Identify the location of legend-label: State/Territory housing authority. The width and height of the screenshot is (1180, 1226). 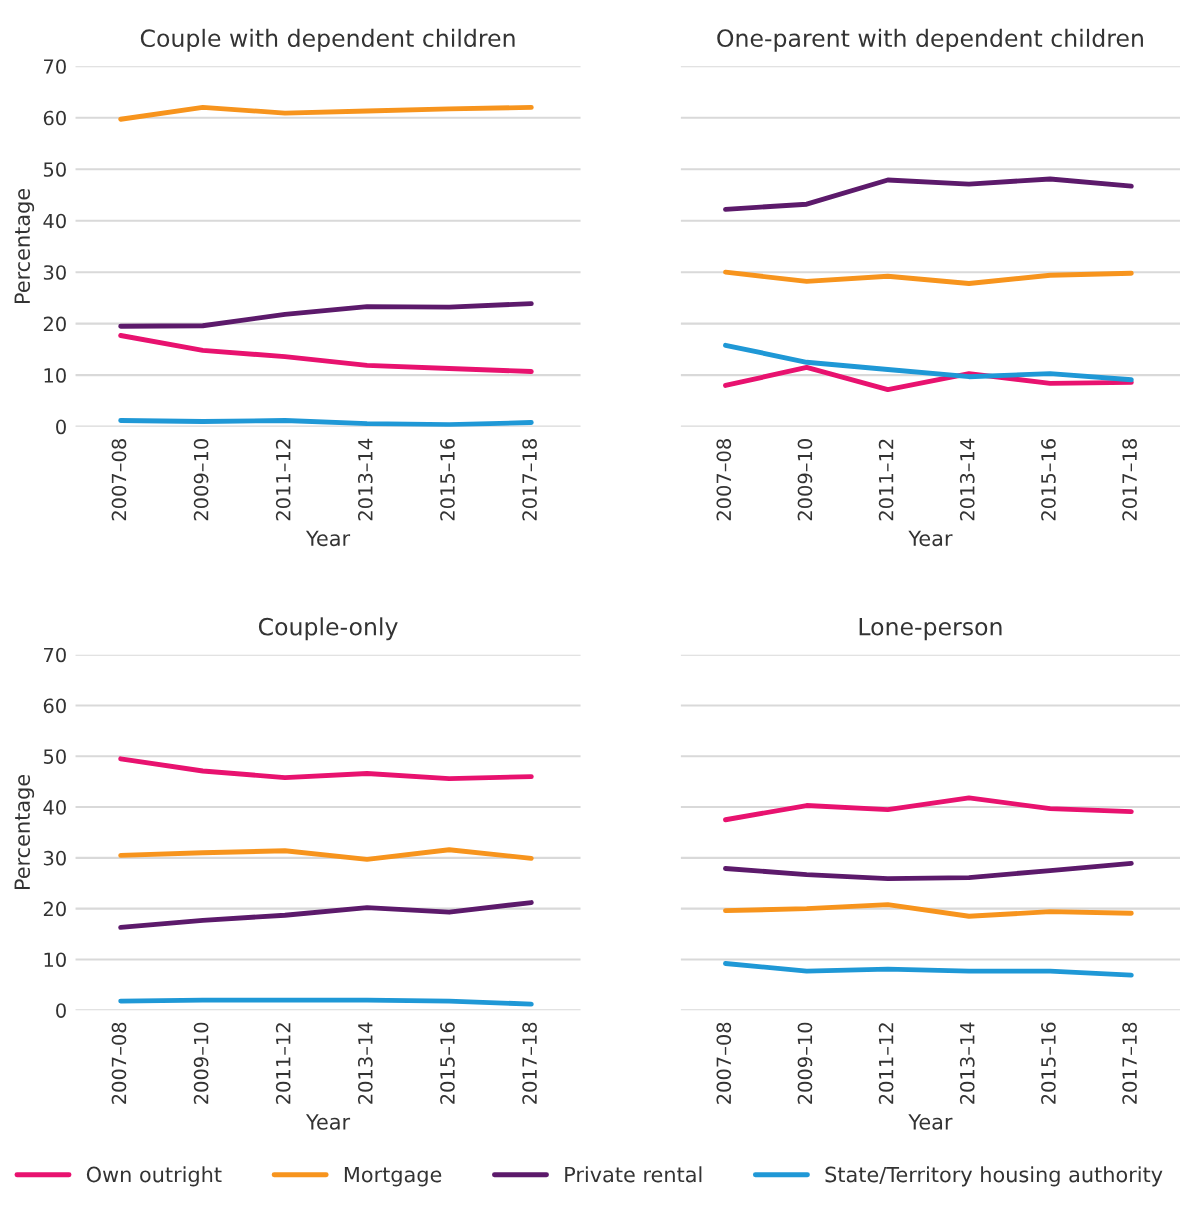
(994, 1176).